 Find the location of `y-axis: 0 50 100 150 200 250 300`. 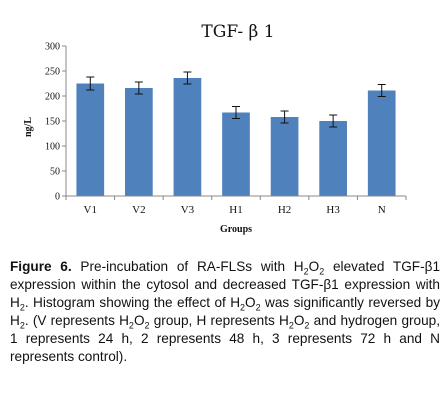

y-axis: 0 50 100 150 200 250 300 is located at coordinates (56, 122).